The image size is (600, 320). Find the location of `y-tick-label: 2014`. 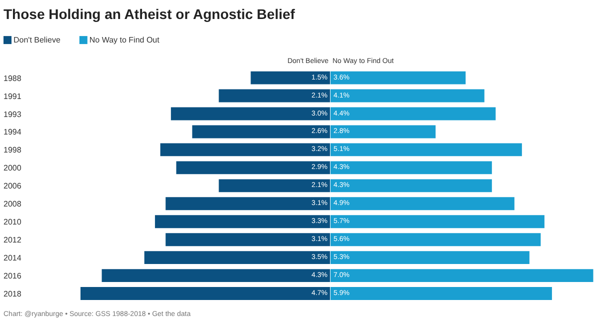

y-tick-label: 2014 is located at coordinates (13, 258).